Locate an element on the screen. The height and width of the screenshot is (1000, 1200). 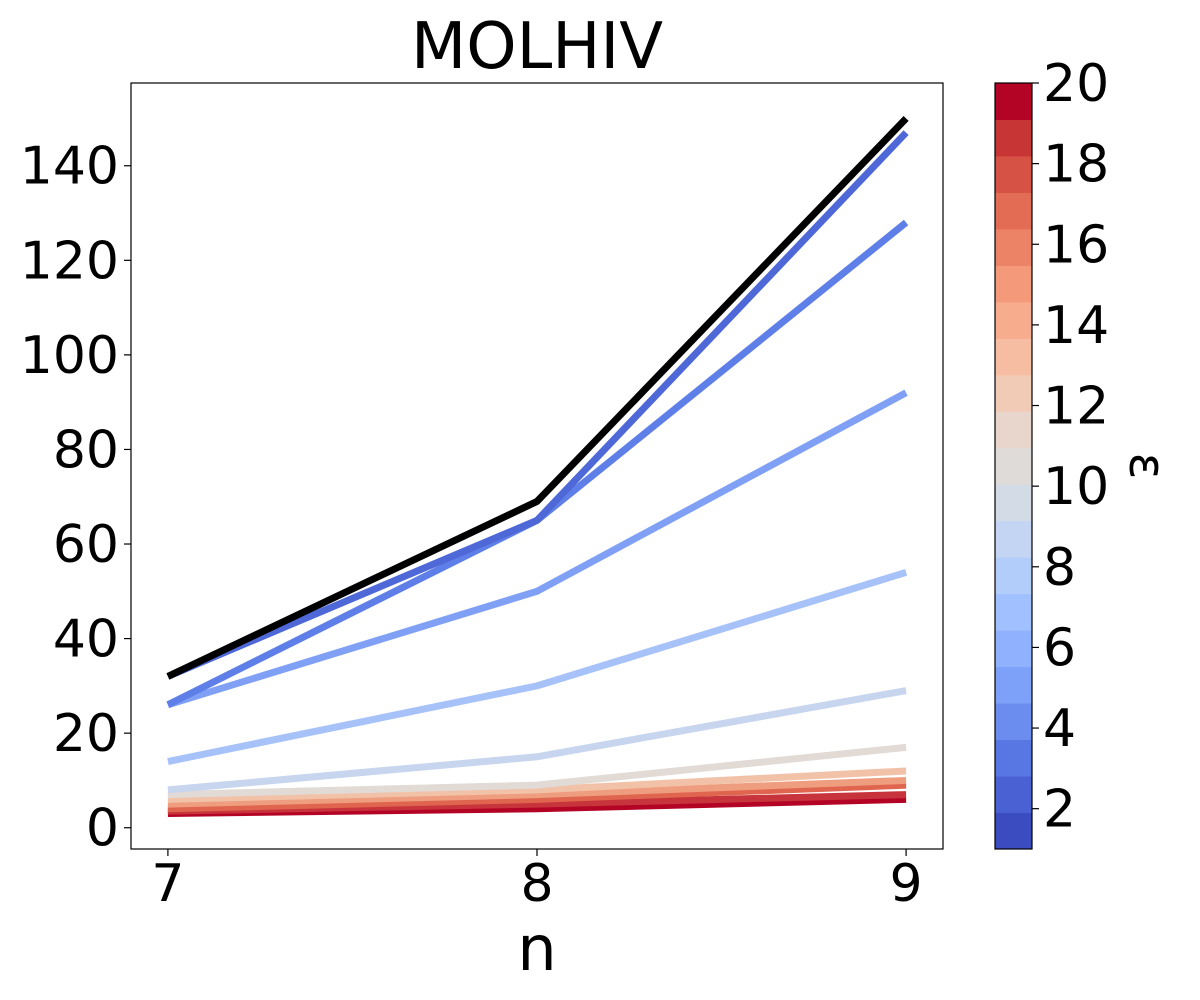
y-tick-label: 140 is located at coordinates (69, 167).